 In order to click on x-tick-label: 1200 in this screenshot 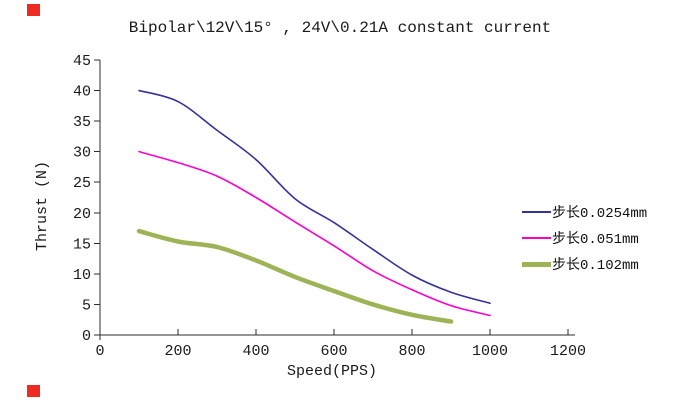, I will do `click(568, 351)`.